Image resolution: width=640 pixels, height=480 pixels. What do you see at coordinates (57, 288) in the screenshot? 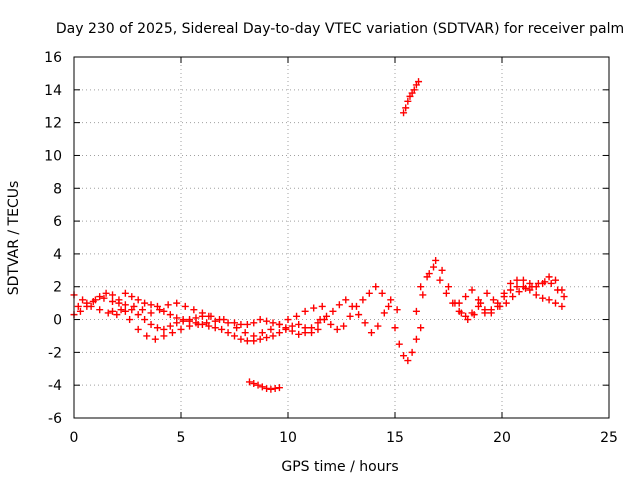
I see `y-tick-label: 2` at bounding box center [57, 288].